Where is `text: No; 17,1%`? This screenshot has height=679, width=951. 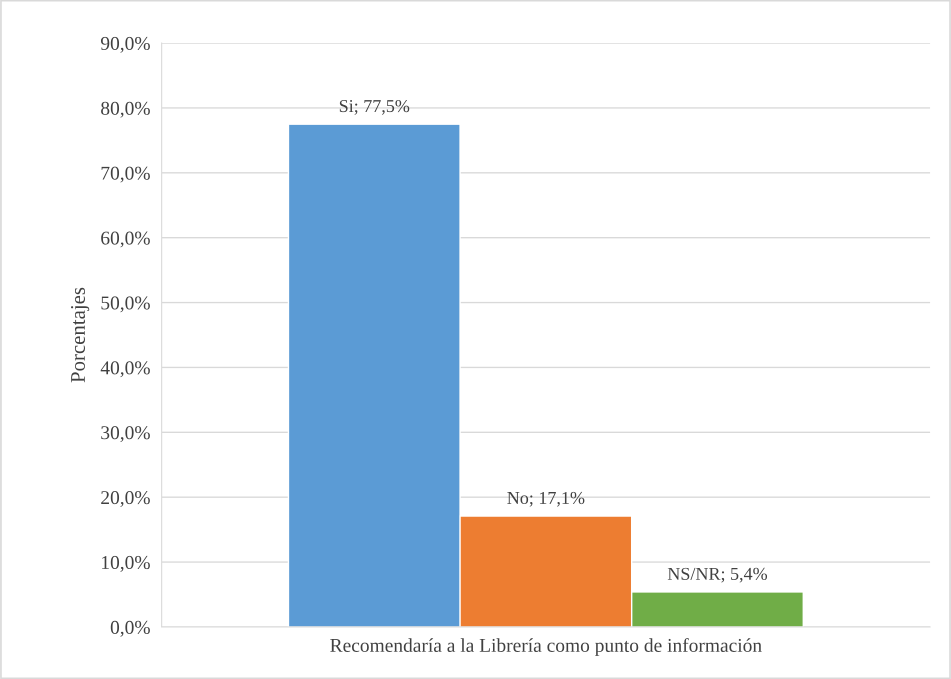
text: No; 17,1% is located at coordinates (545, 499).